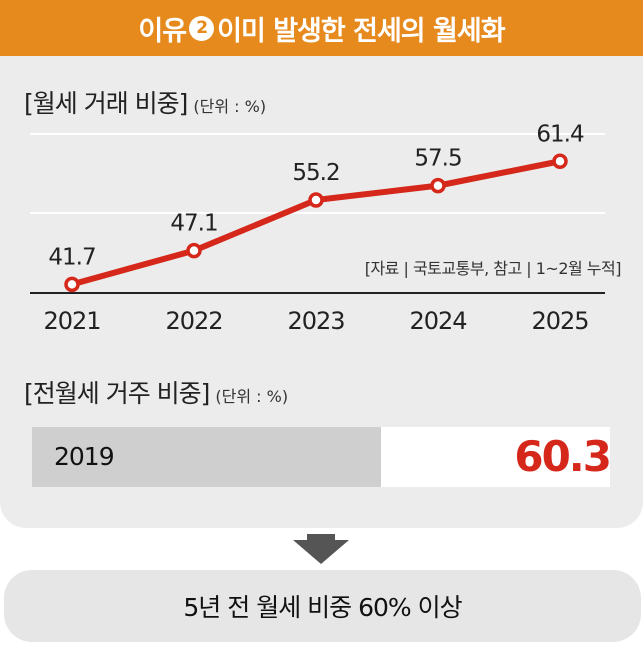  Describe the element at coordinates (117, 393) in the screenshot. I see `section2-title-text: [전월세 거주 비중]` at that location.